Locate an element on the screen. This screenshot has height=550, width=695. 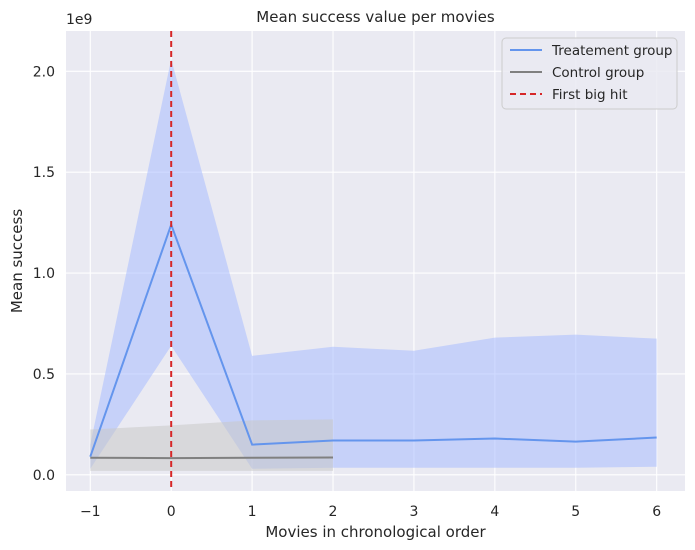
x-tick-label: 0 is located at coordinates (171, 512).